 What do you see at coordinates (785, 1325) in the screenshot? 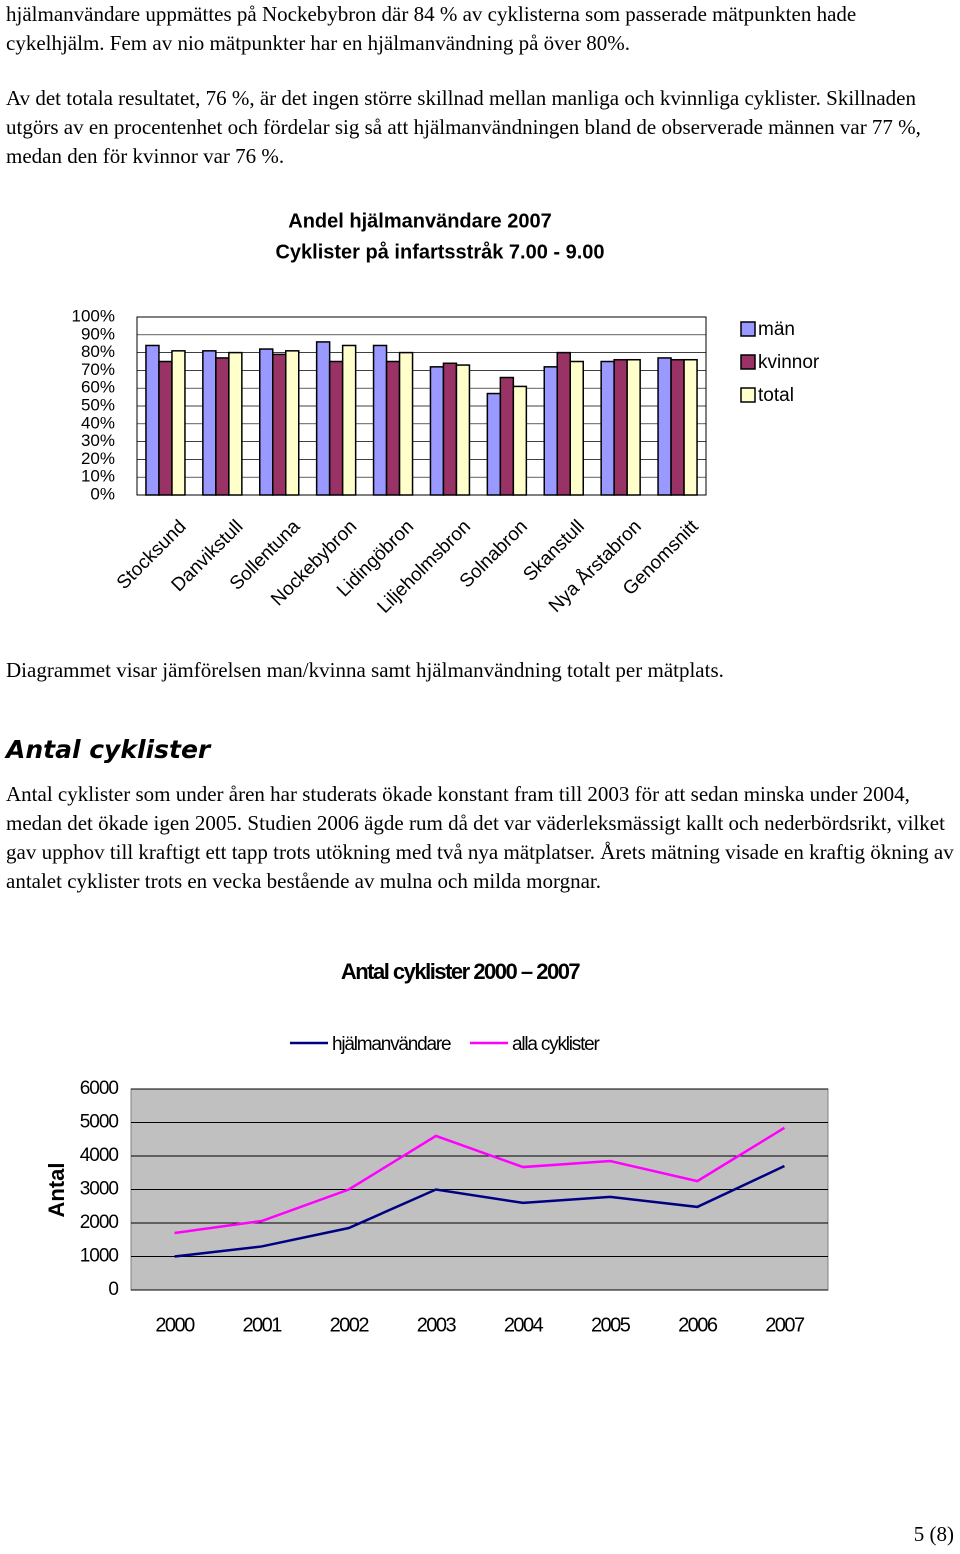
I see `x-tick-label: 2007` at bounding box center [785, 1325].